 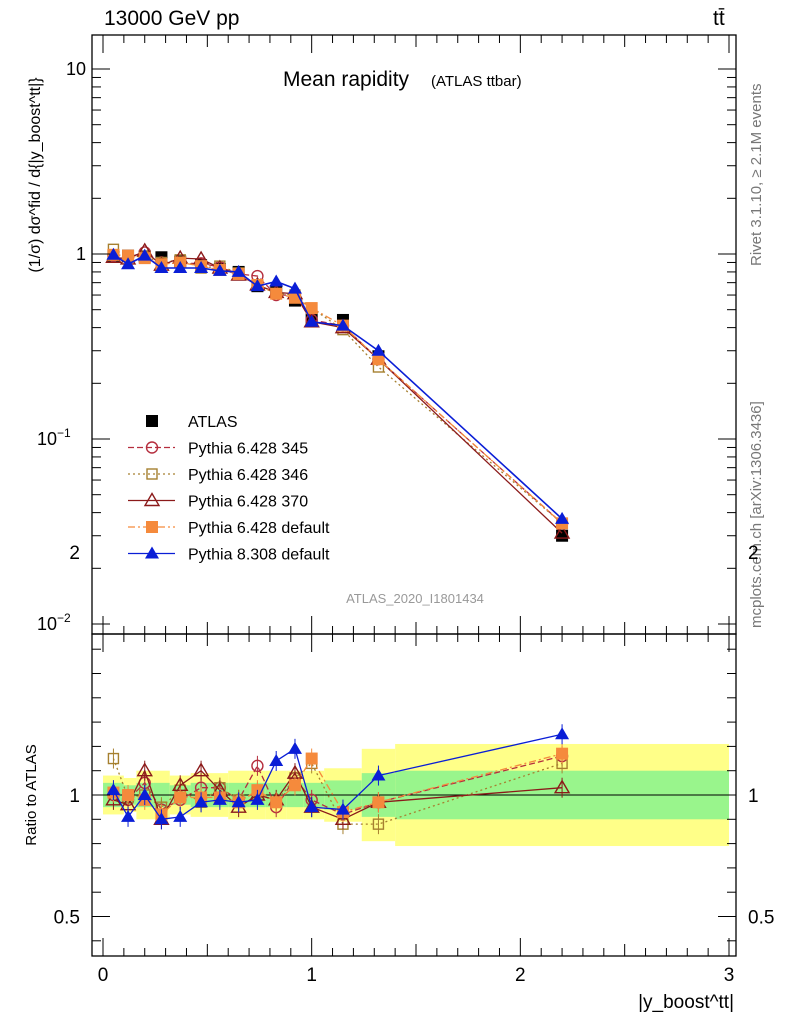 I want to click on legend-label: ATLAS, so click(x=213, y=422).